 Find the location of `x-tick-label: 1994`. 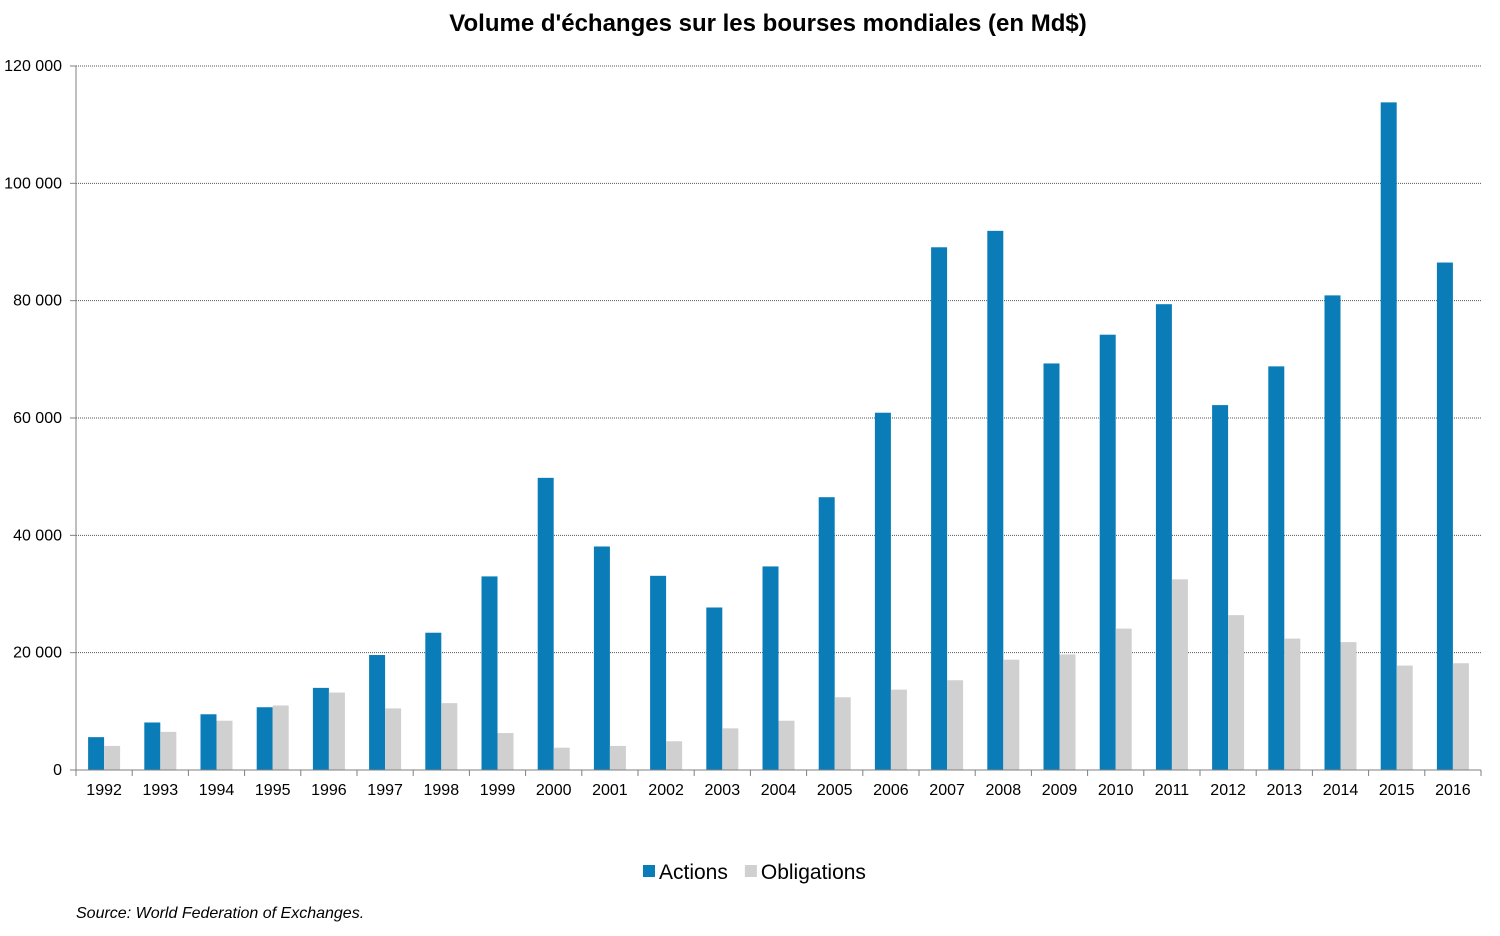

x-tick-label: 1994 is located at coordinates (217, 790).